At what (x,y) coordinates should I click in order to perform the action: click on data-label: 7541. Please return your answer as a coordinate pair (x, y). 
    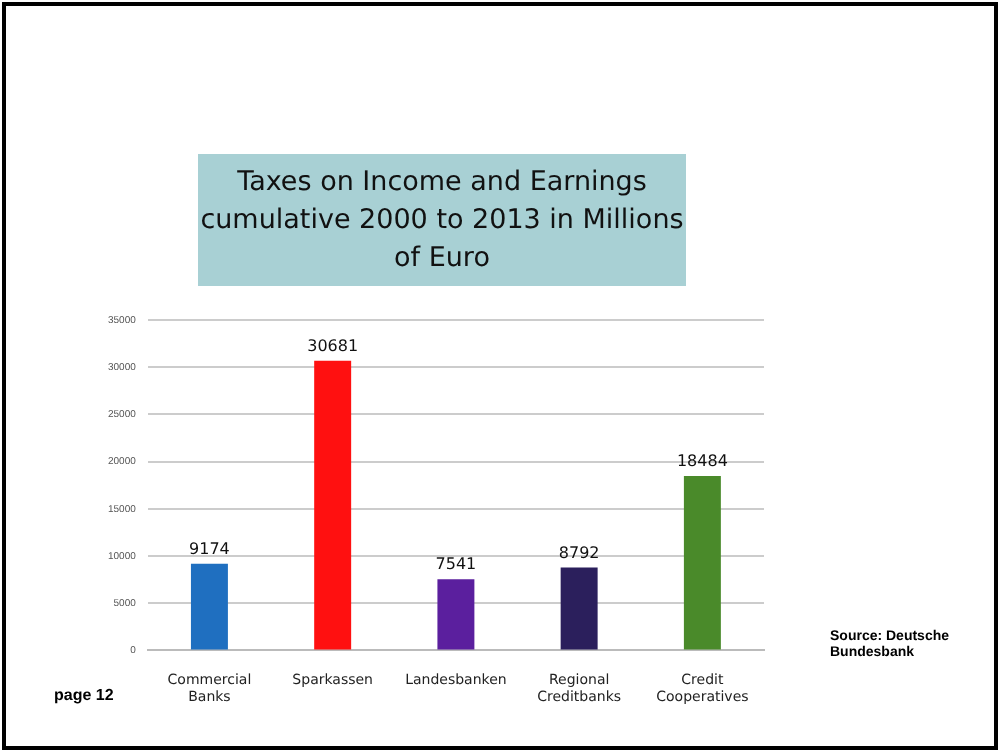
    Looking at the image, I should click on (456, 564).